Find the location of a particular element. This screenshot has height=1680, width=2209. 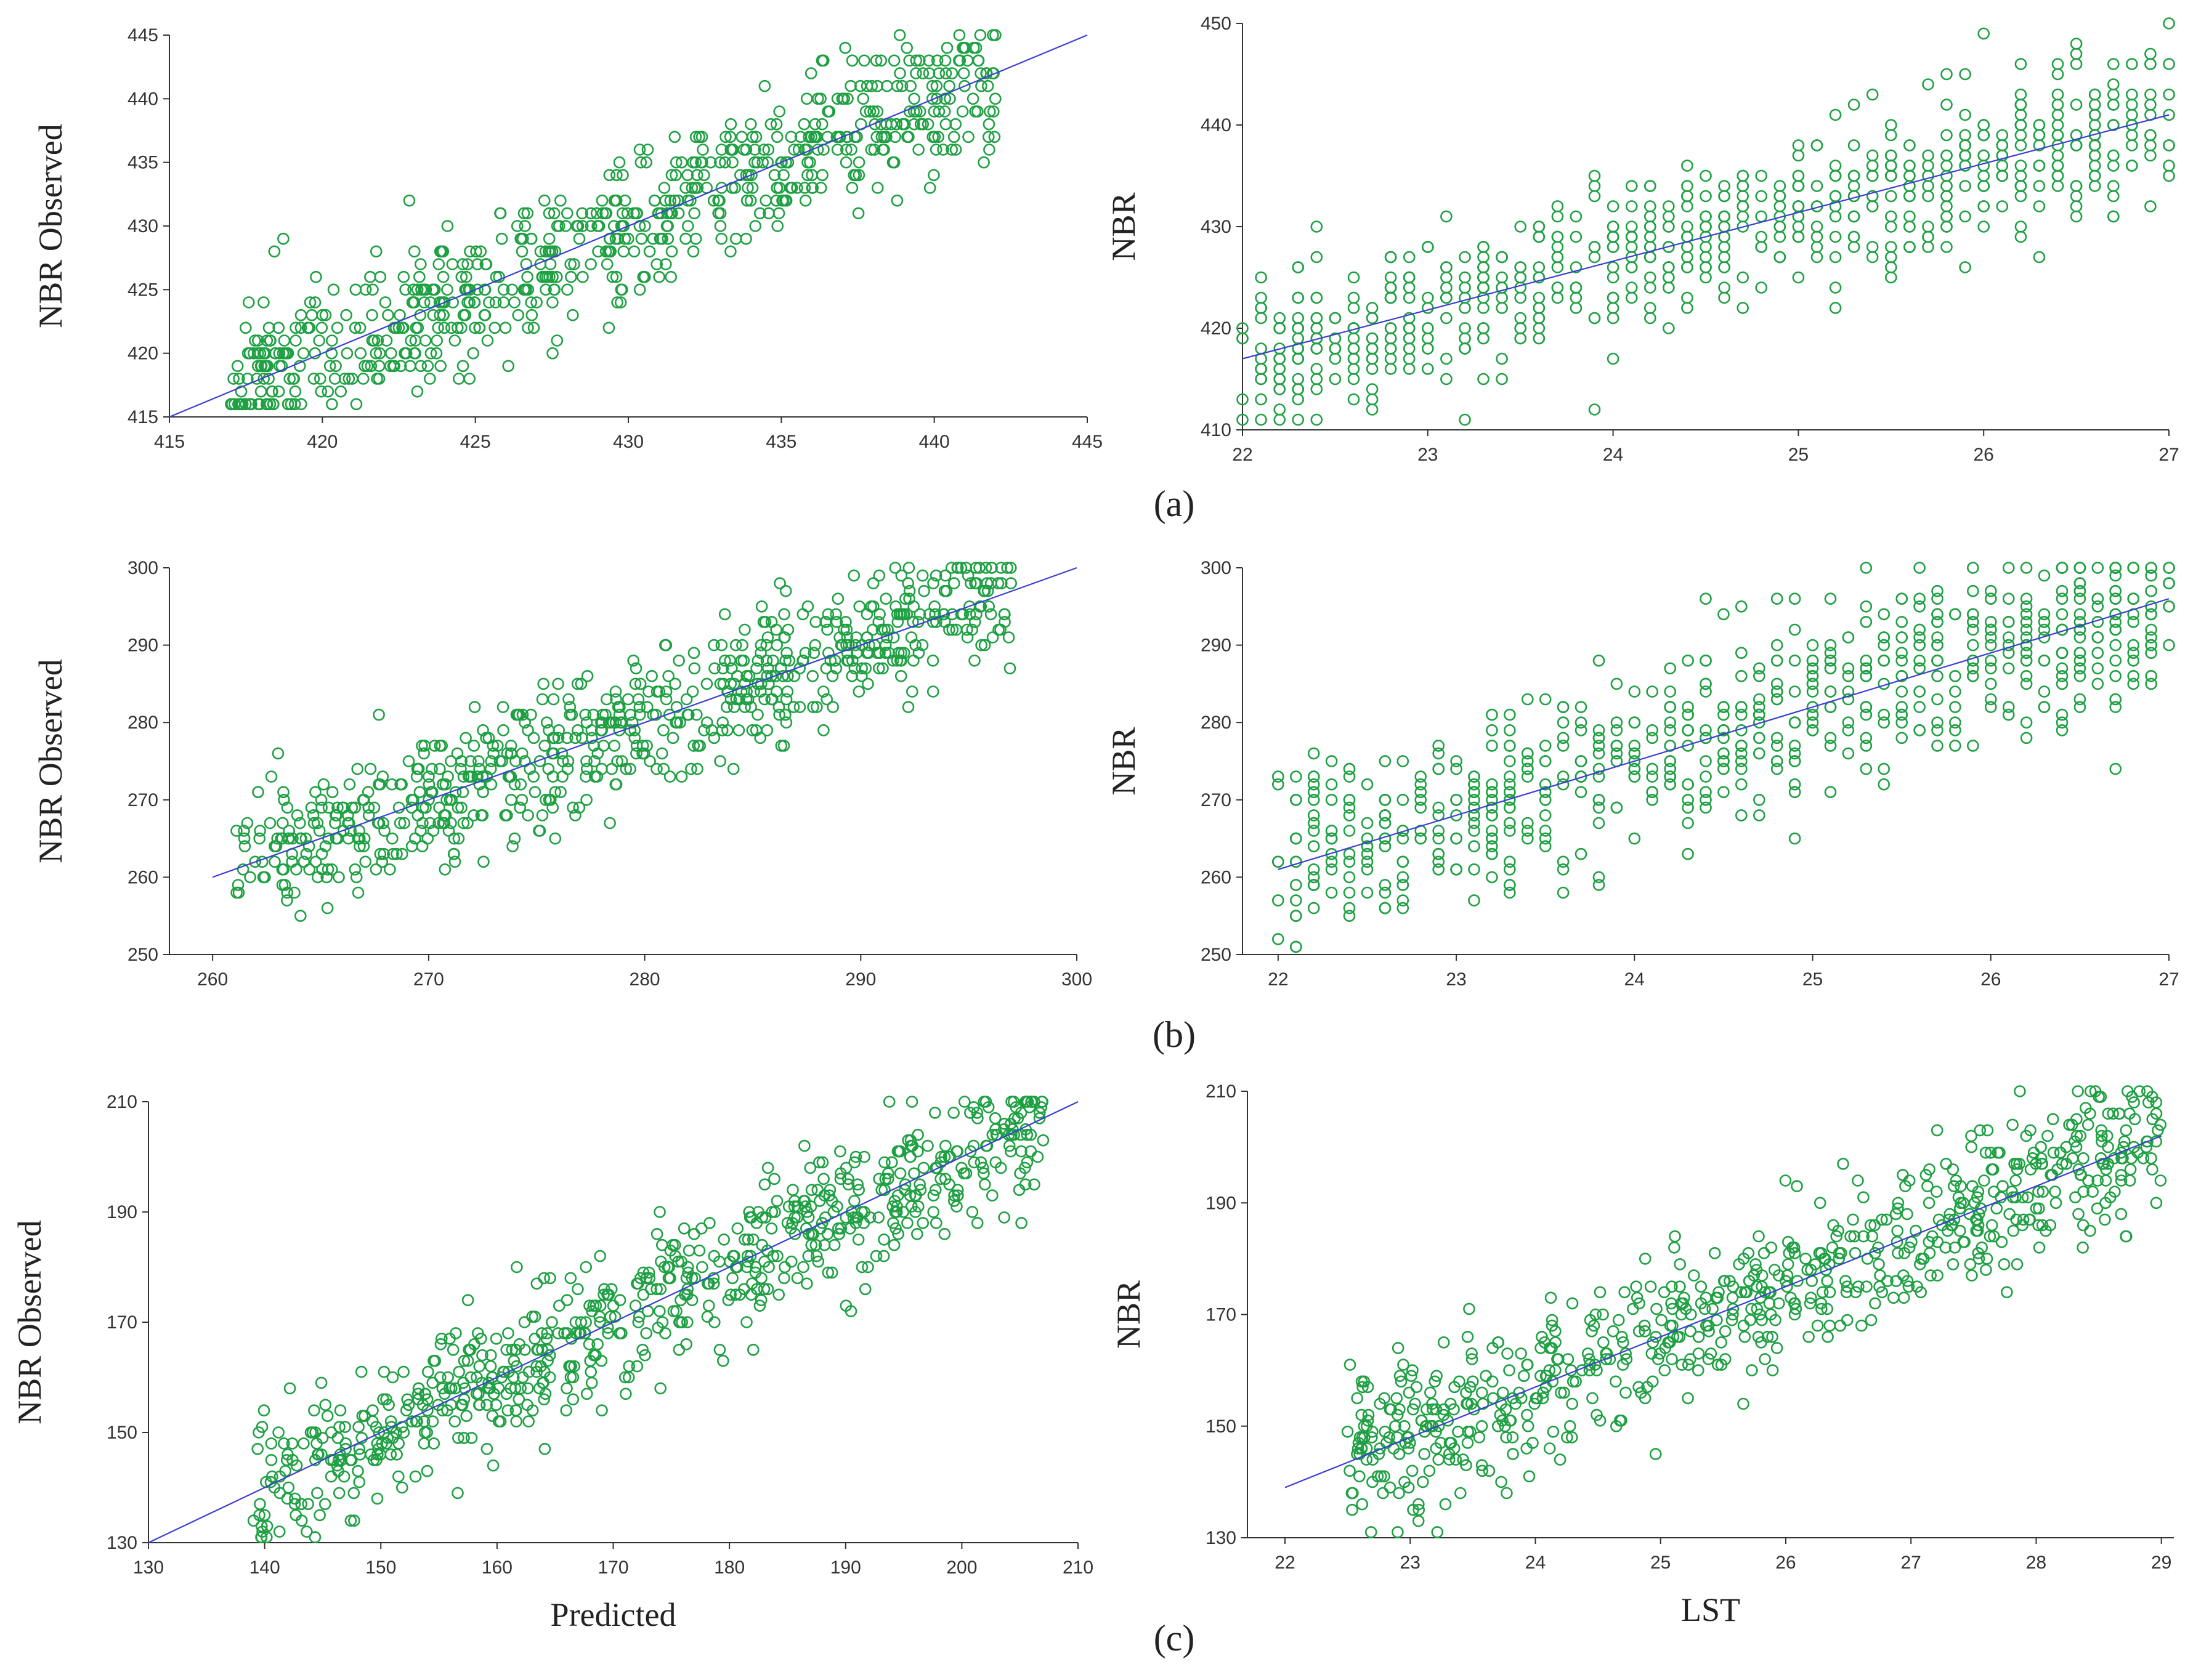

y-tick-label: 260 is located at coordinates (1216, 877).